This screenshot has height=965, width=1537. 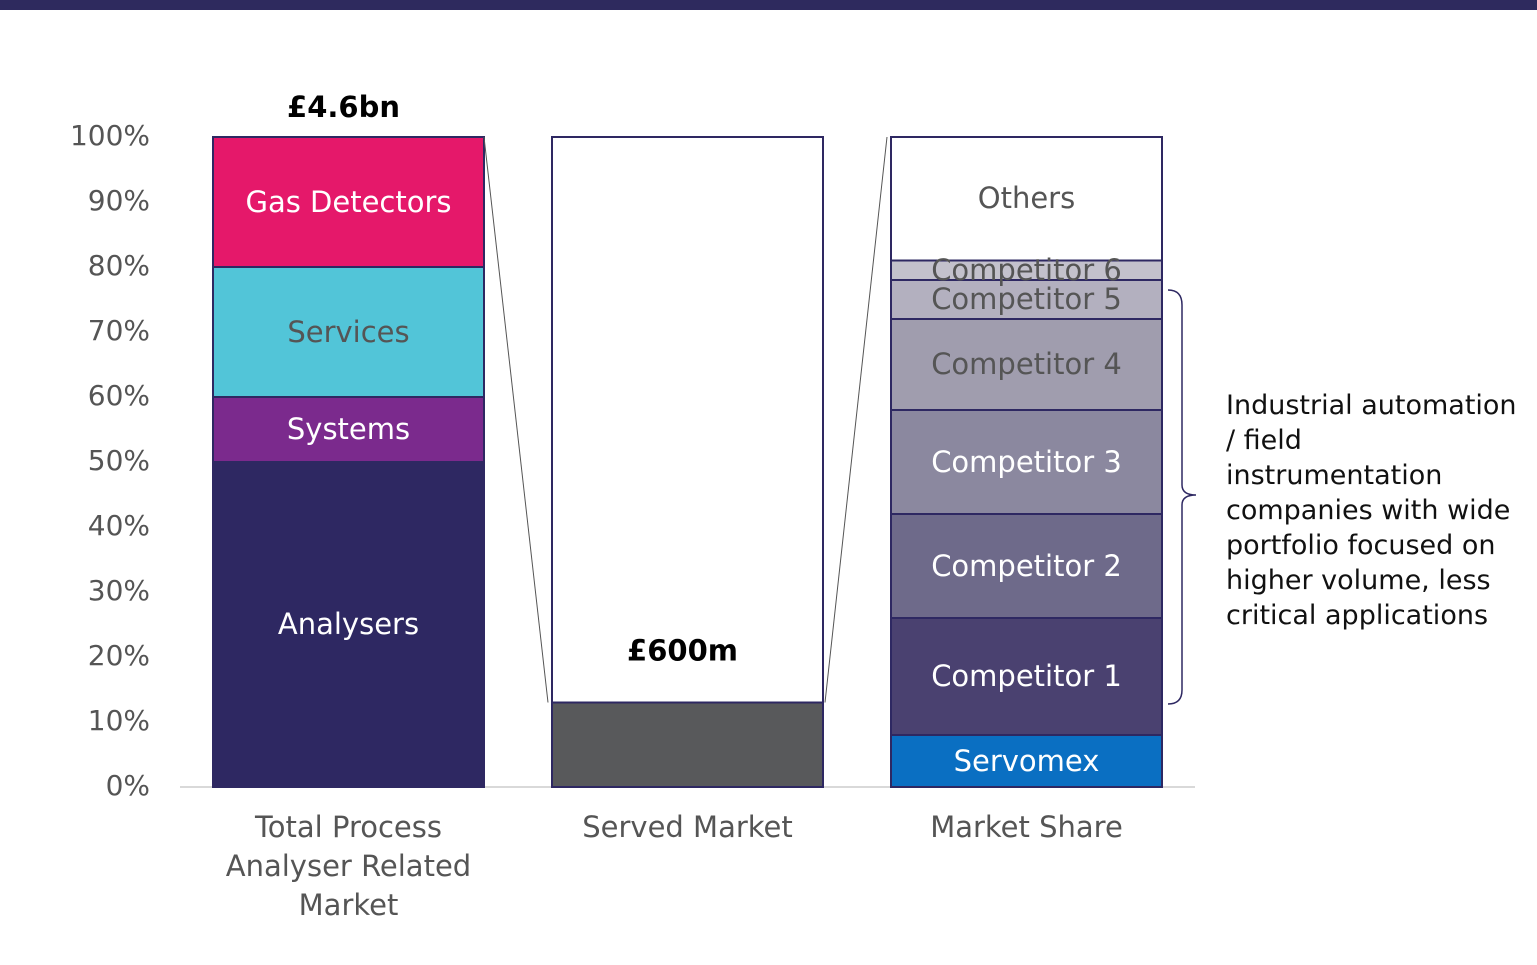 What do you see at coordinates (119, 525) in the screenshot?
I see `y-tick-label: 40%` at bounding box center [119, 525].